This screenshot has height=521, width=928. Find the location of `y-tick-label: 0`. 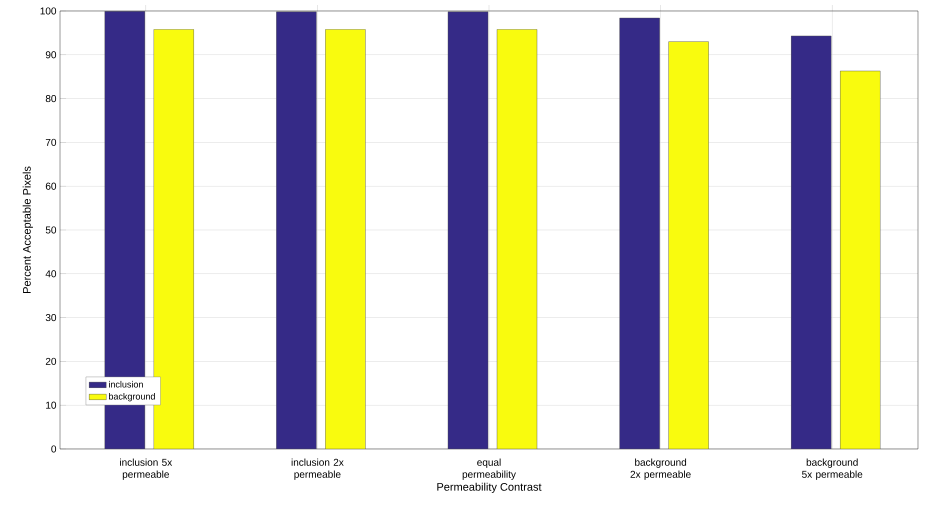

y-tick-label: 0 is located at coordinates (53, 449).